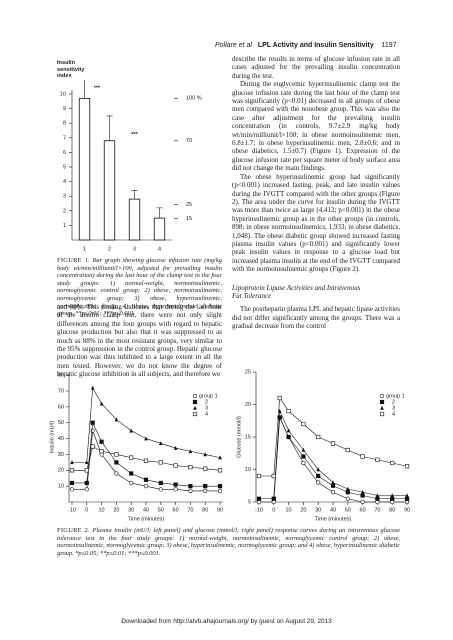 Image resolution: width=453 pixels, height=640 pixels. Describe the element at coordinates (259, 510) in the screenshot. I see `x-tick-label: -10` at that location.